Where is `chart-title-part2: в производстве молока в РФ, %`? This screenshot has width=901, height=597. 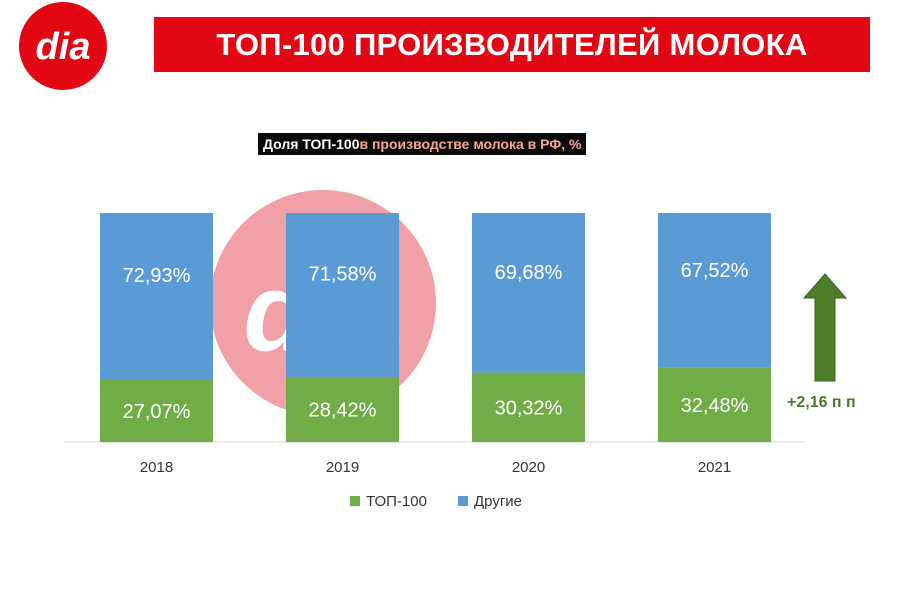
chart-title-part2: в производстве молока в РФ, % is located at coordinates (470, 144).